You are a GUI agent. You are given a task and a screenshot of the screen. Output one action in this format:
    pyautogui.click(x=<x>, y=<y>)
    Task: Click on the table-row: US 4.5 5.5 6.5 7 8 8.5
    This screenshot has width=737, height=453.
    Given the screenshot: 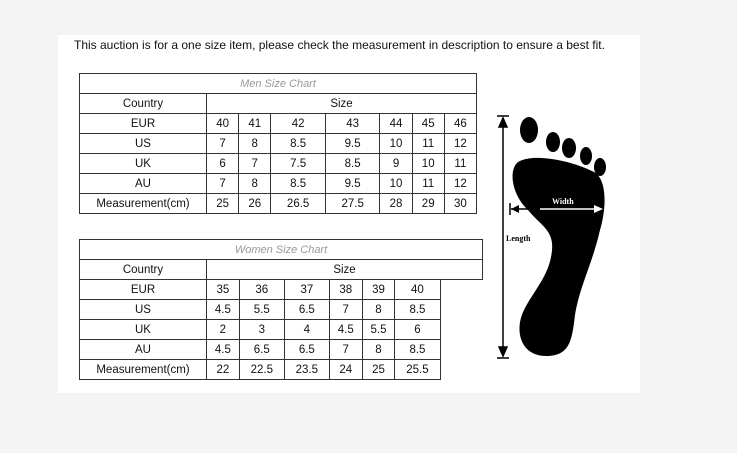 What is the action you would take?
    pyautogui.click(x=281, y=309)
    